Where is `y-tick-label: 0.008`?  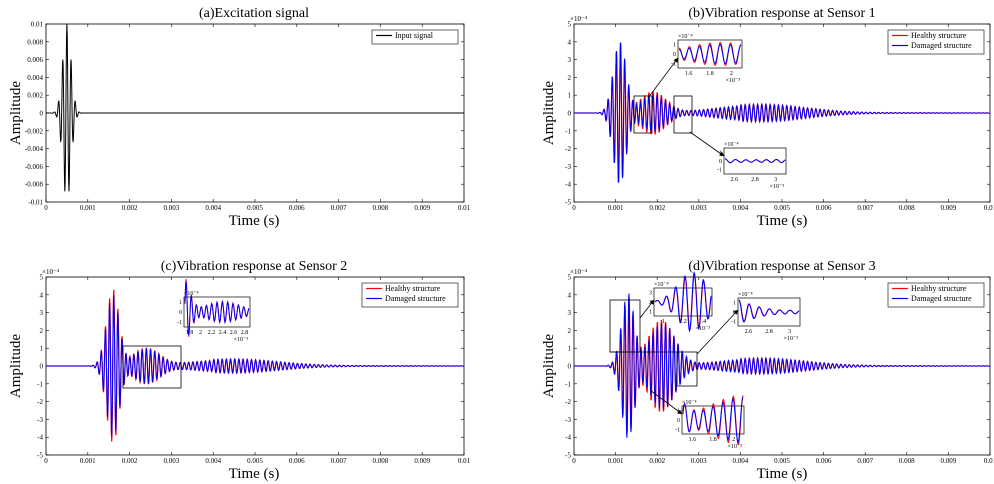
y-tick-label: 0.008 is located at coordinates (35, 42).